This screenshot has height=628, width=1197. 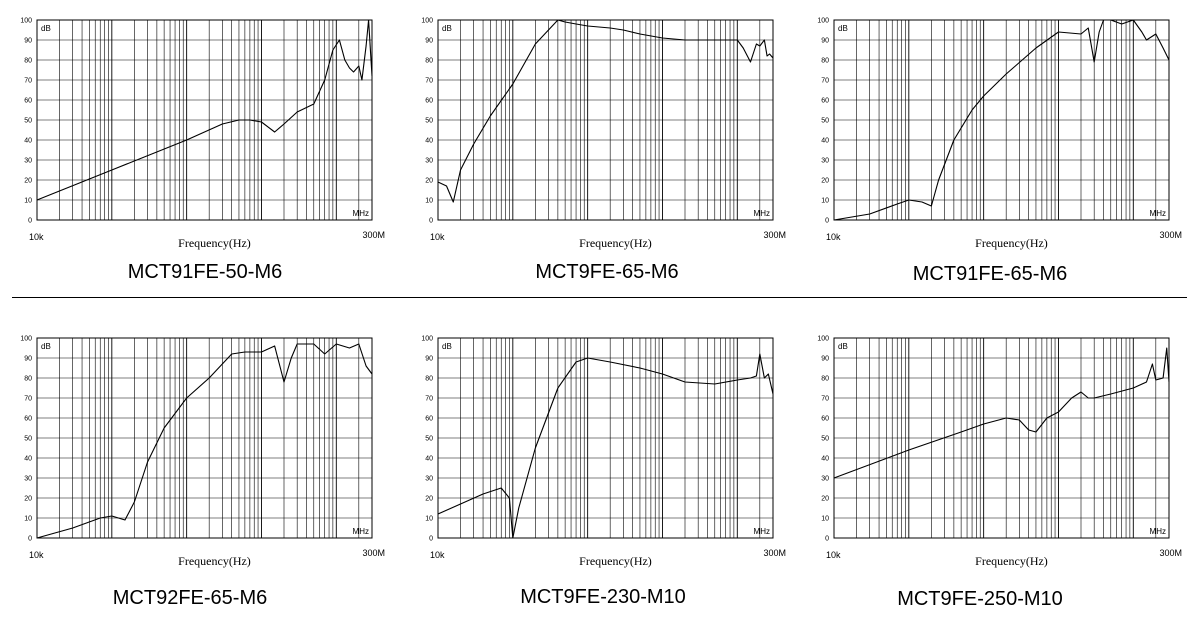 What do you see at coordinates (603, 597) in the screenshot?
I see `chart-title-5: MCT9FE-230-M10` at bounding box center [603, 597].